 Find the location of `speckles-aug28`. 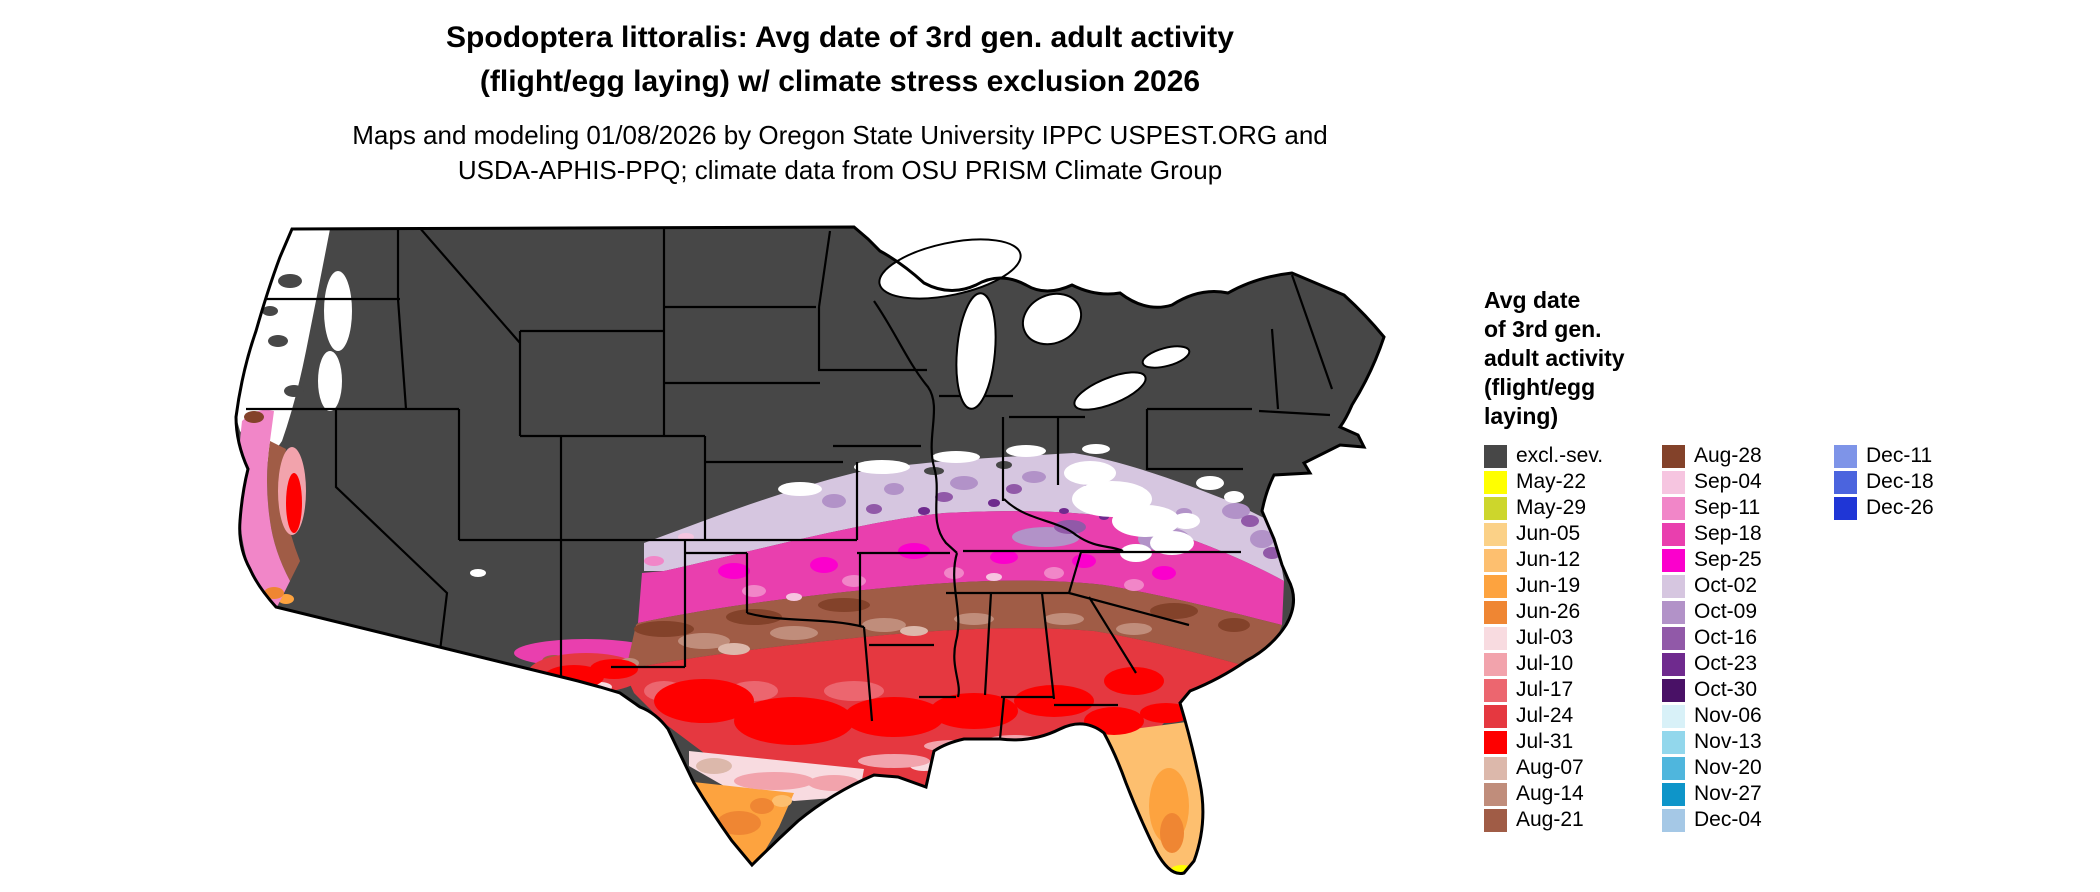

speckles-aug28 is located at coordinates (747, 524).